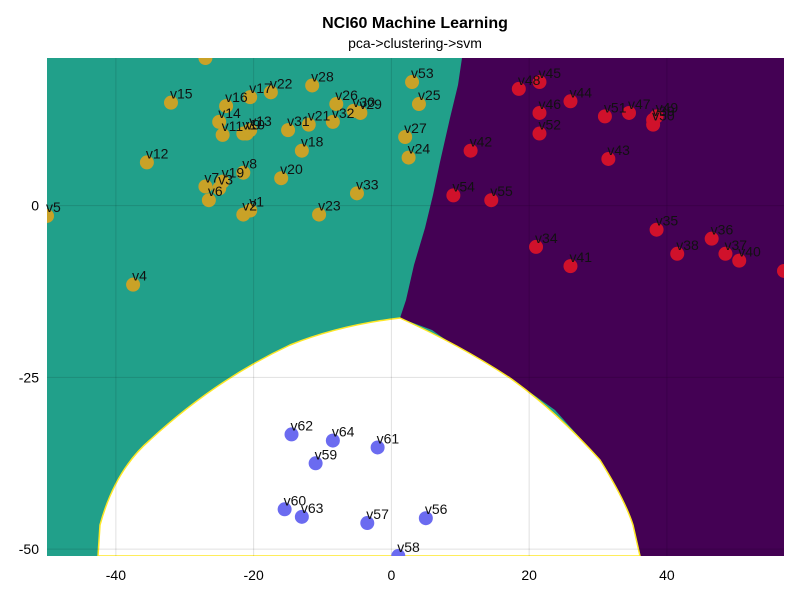 The width and height of the screenshot is (800, 600). Describe the element at coordinates (529, 80) in the screenshot. I see `point-label: v48` at that location.